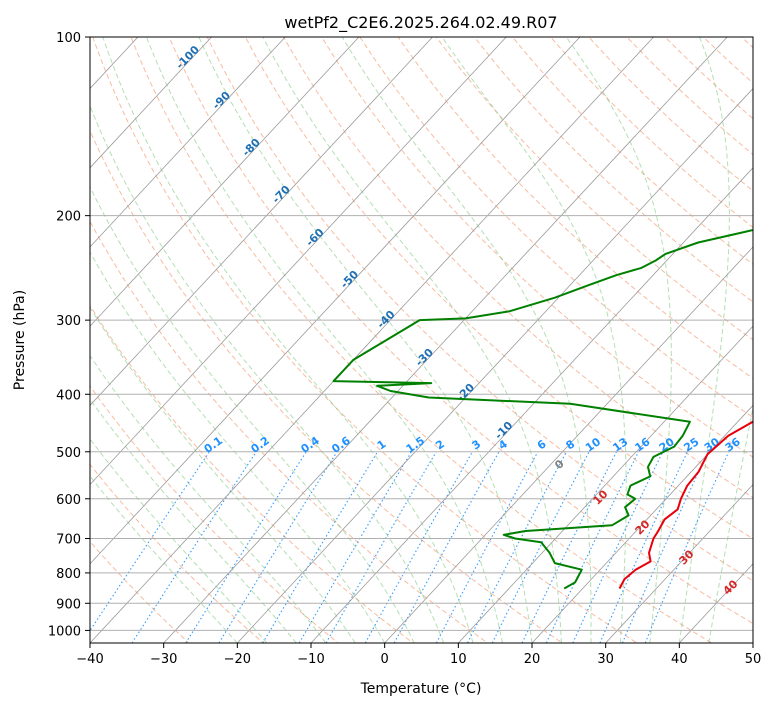  I want to click on y-axis-label: Pressure (hPa), so click(20, 340).